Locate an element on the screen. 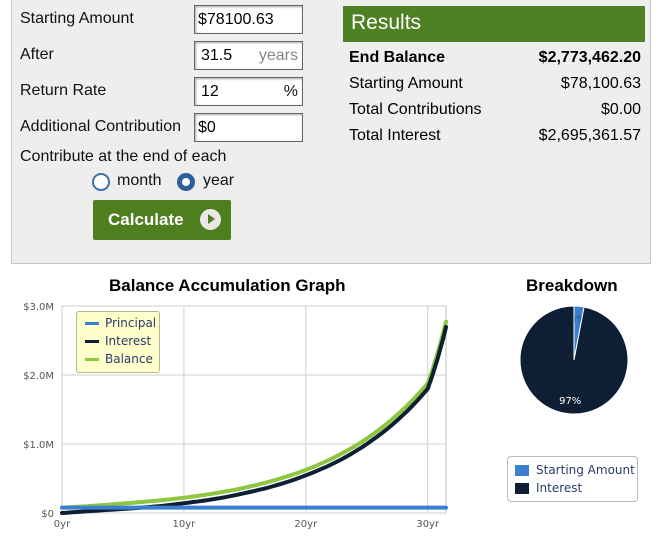 Image resolution: width=662 pixels, height=554 pixels. result-label: End Balance is located at coordinates (397, 57).